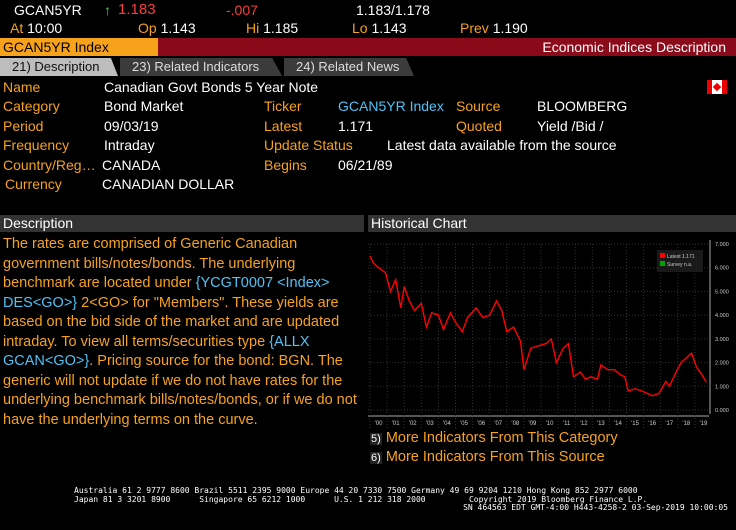 The width and height of the screenshot is (736, 530). I want to click on series-line, so click(538, 326).